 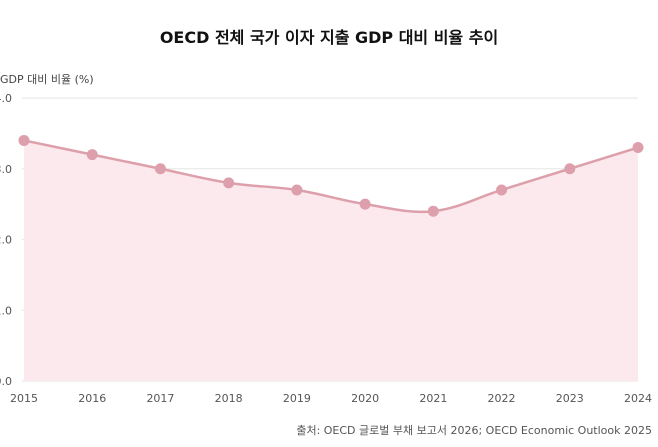 What do you see at coordinates (6, 310) in the screenshot?
I see `y-tick-label: 1.0` at bounding box center [6, 310].